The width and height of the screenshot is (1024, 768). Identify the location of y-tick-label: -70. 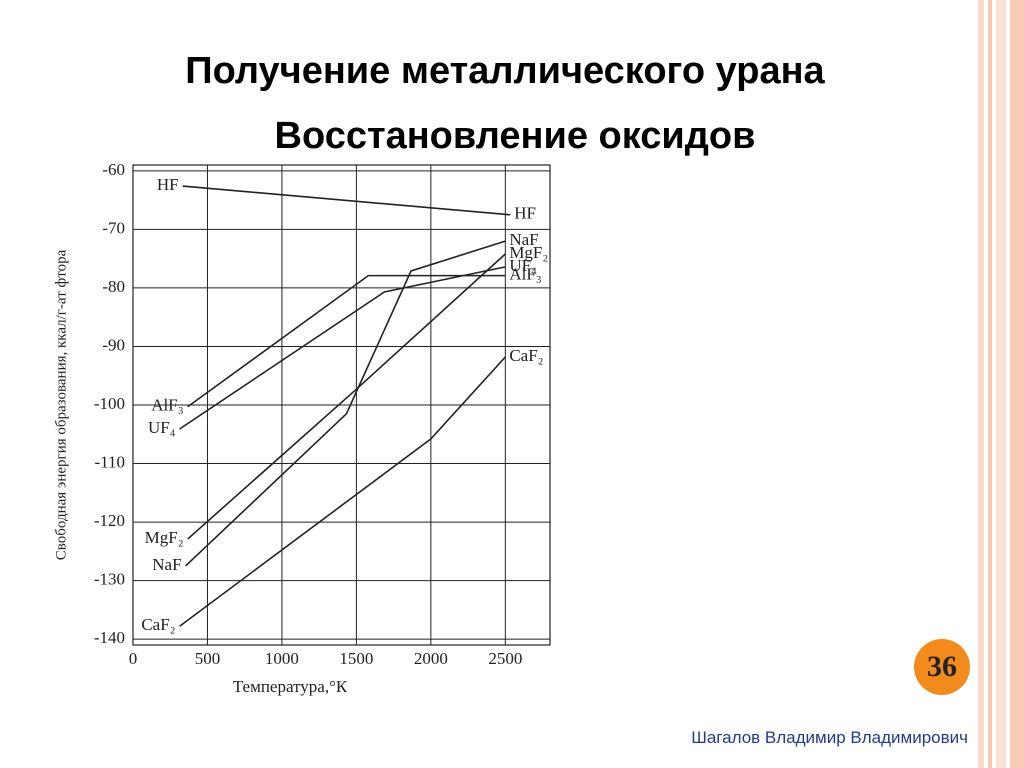
(113, 227).